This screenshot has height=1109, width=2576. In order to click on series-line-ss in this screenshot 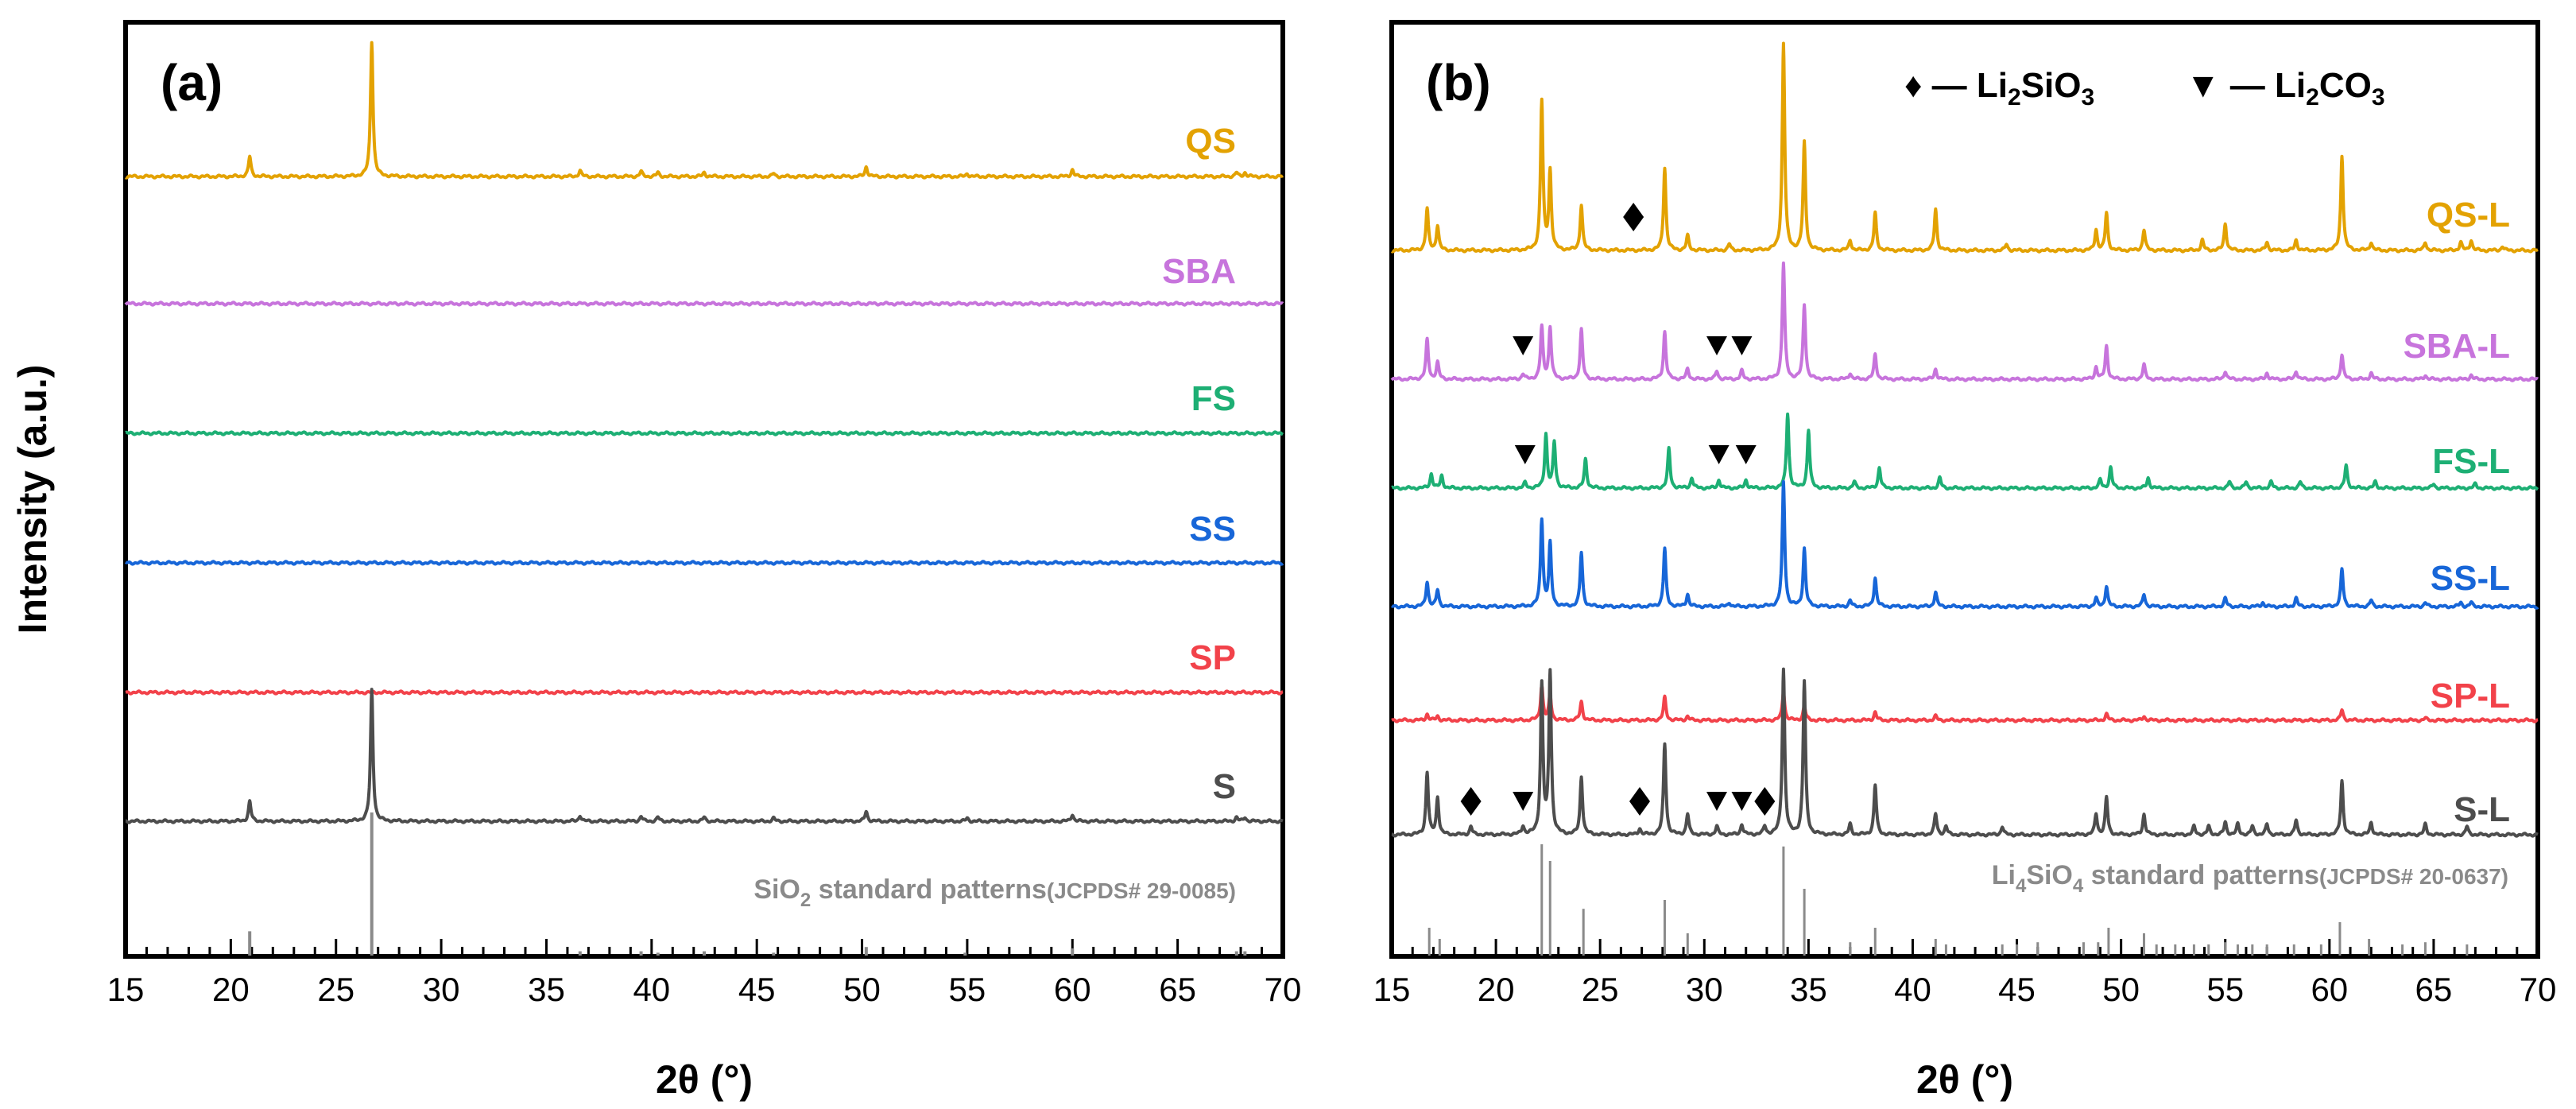, I will do `click(704, 563)`.